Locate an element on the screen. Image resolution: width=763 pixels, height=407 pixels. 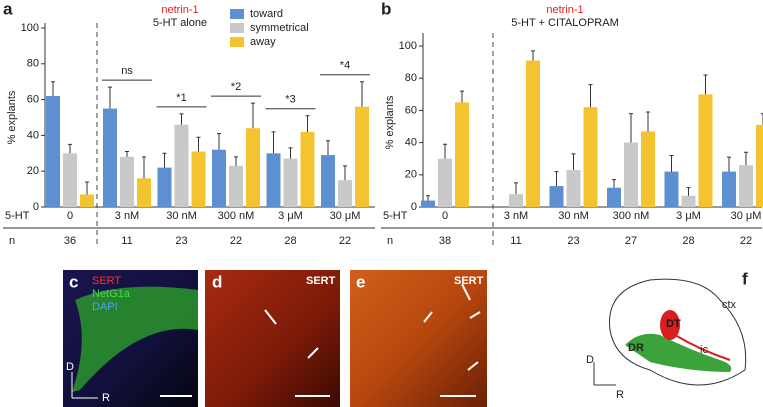
projection is located at coordinates (702, 347).